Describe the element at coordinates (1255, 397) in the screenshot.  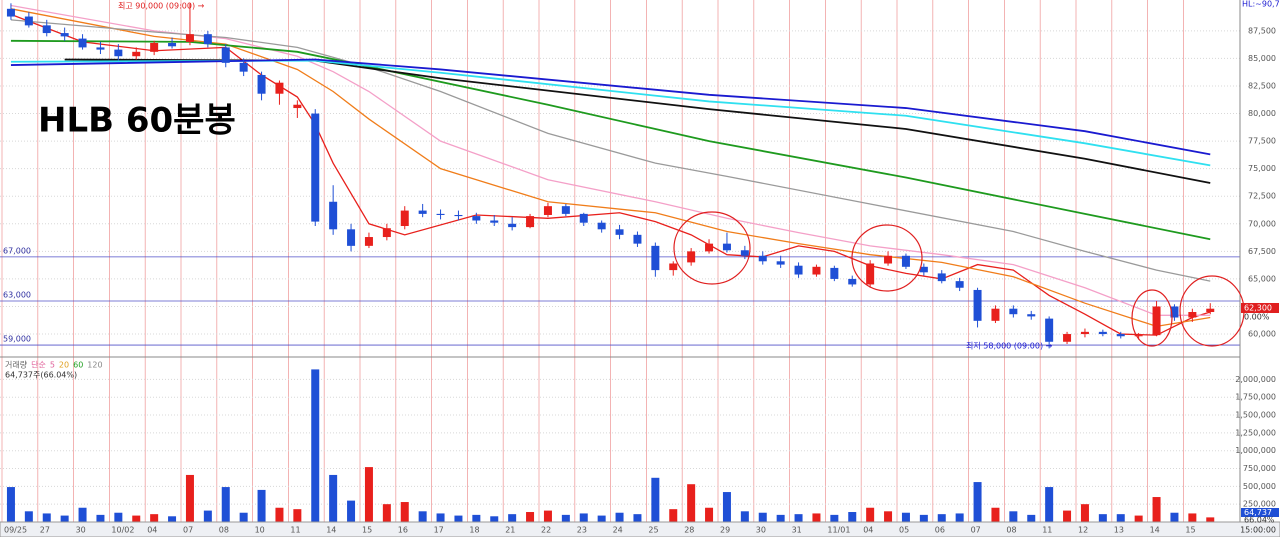
I see `y-tick-label: 1,750,000` at that location.